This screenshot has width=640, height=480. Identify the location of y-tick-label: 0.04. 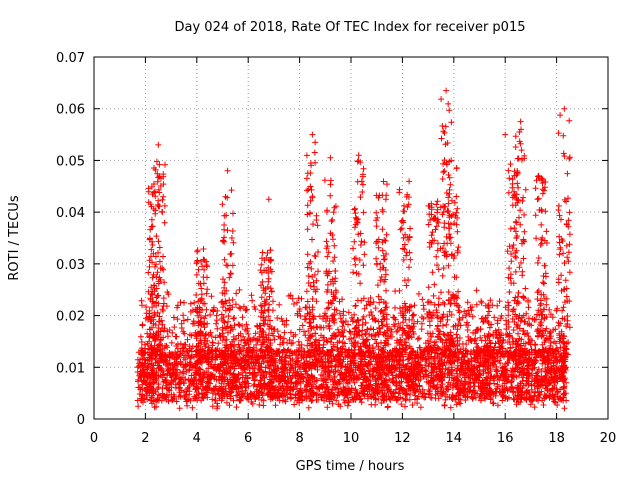
(70, 213).